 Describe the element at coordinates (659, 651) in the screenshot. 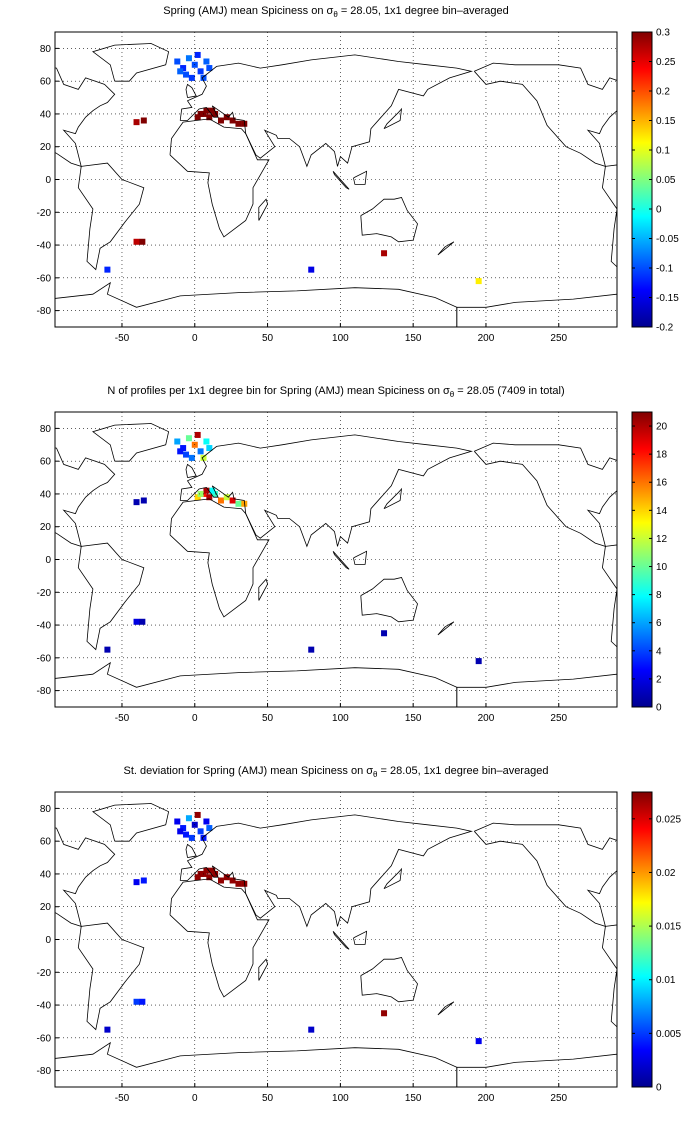

I see `colorbar-tick-label: 4` at that location.